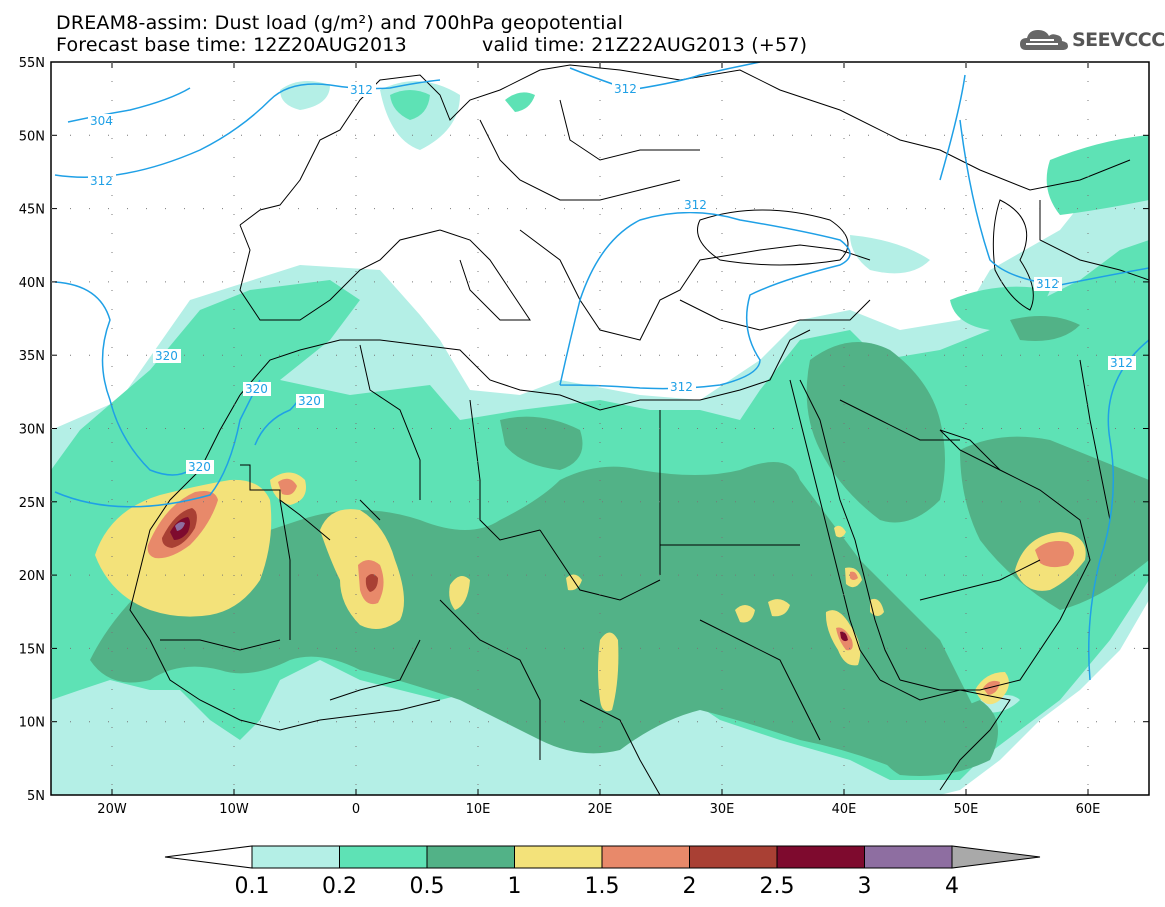  Describe the element at coordinates (32, 503) in the screenshot. I see `lat-label: 25N` at that location.